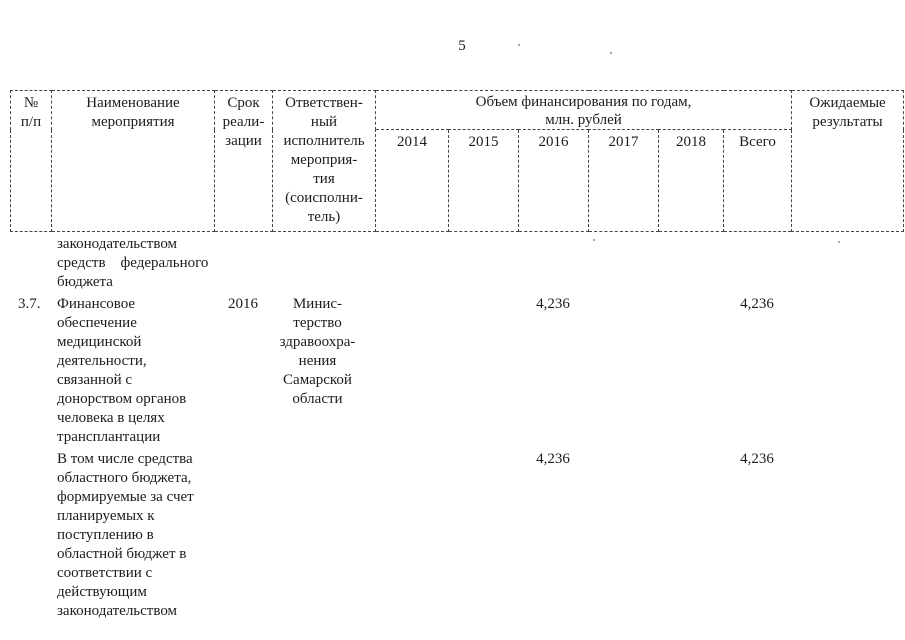 Image resolution: width=905 pixels, height=640 pixels. I want to click on col-header-year-2014: 2014, so click(412, 180).